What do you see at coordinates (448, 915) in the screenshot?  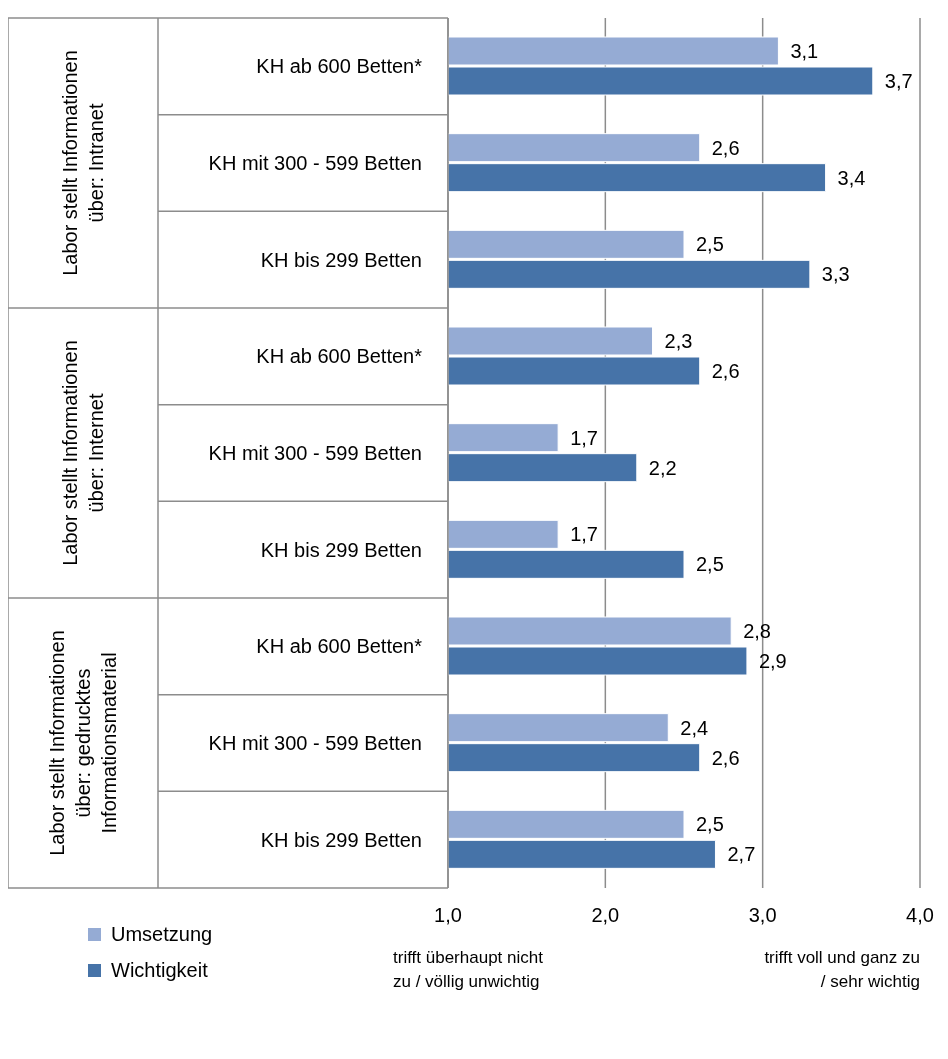 I see `x-tick-label: 1,0` at bounding box center [448, 915].